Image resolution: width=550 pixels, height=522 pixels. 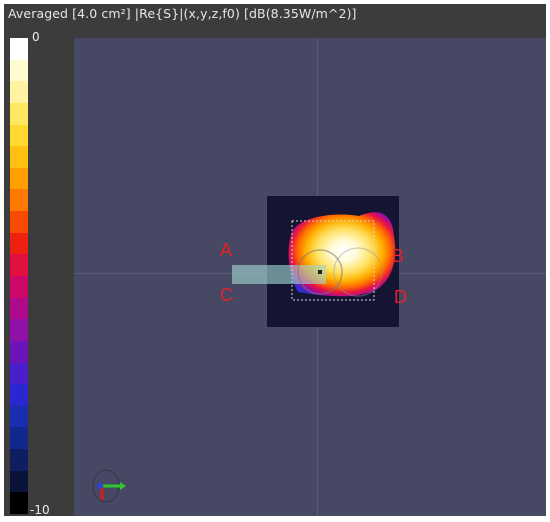 I want to click on corner-label-d: D, so click(x=400, y=297).